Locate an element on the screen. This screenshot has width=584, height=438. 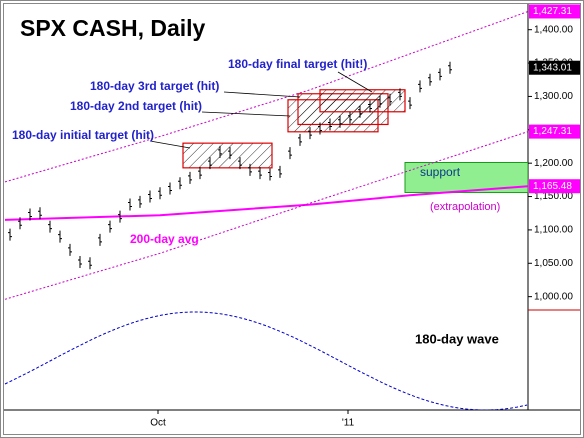
y-tick-label: 1,200.00 is located at coordinates (553, 163).